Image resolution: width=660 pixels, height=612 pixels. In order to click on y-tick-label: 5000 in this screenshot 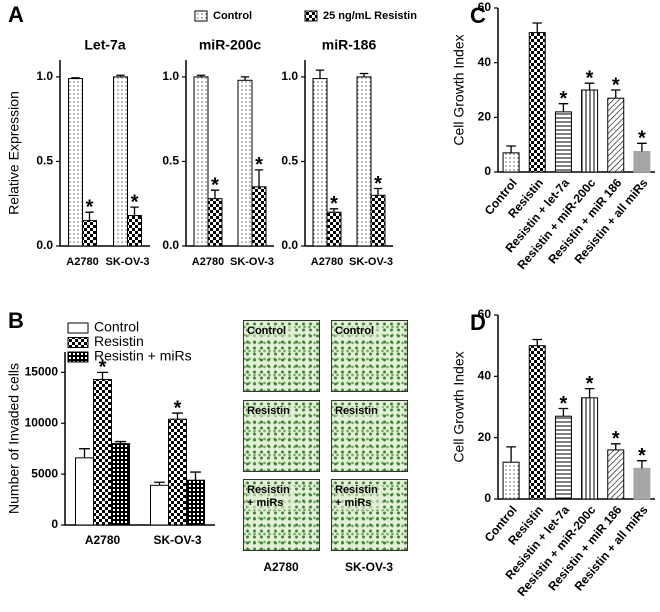, I will do `click(44, 473)`.